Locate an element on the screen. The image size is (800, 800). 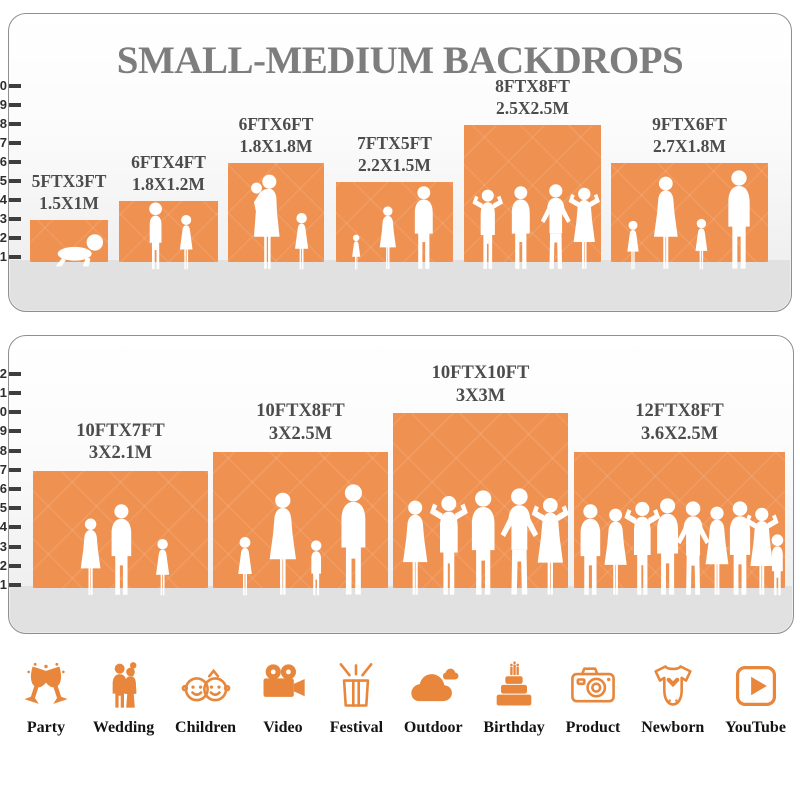
size-label-ft: 5FTX3FT is located at coordinates (69, 181).